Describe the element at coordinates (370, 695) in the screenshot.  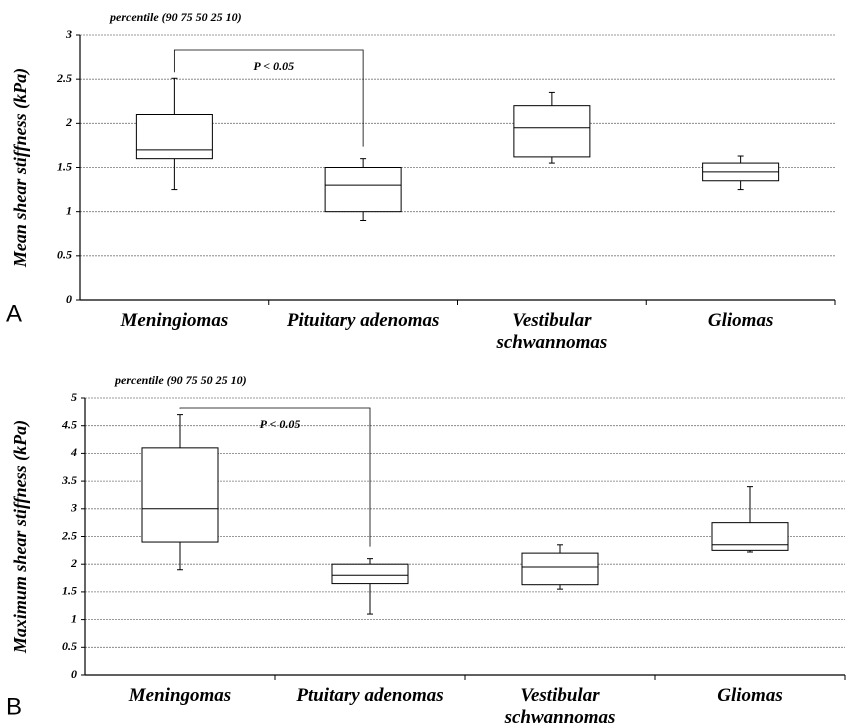
I see `x-tick-label: Ptuitary adenomas` at that location.